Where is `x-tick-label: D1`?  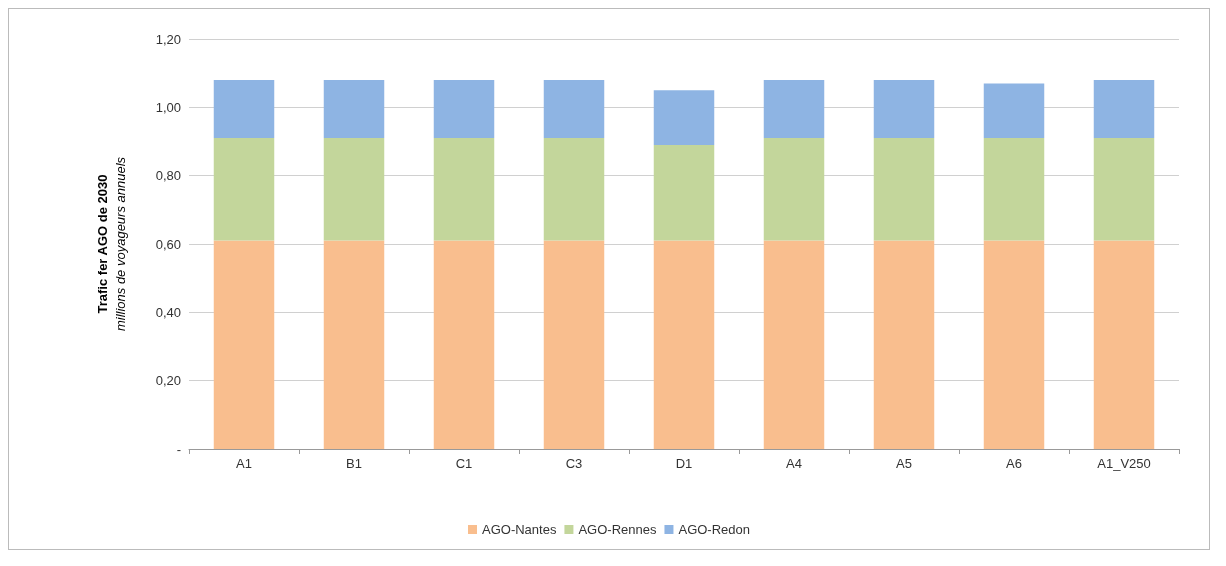 x-tick-label: D1 is located at coordinates (684, 463).